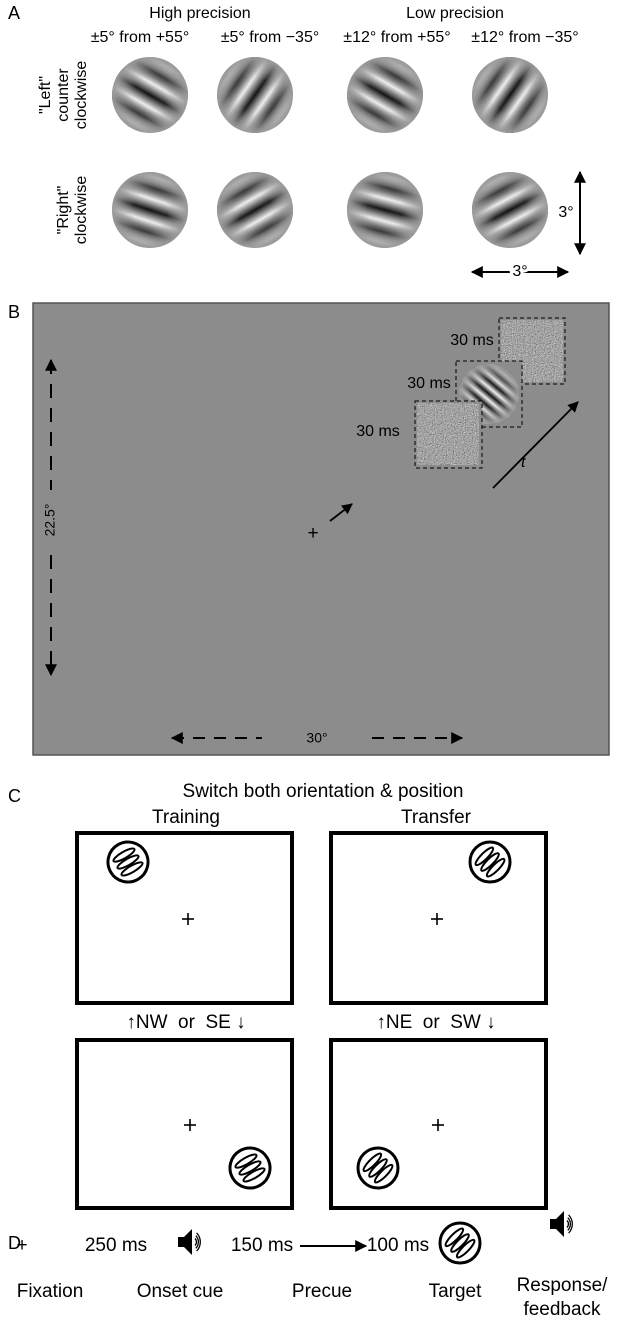  I want to click on row-label: "Left", so click(45, 95).